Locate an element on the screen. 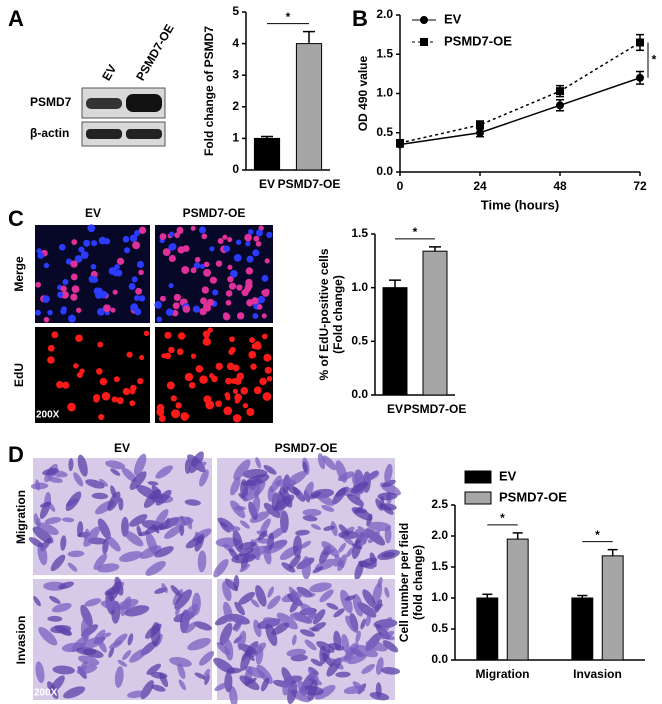 The width and height of the screenshot is (662, 704). y-axis-label: Cell number per field is located at coordinates (404, 582).